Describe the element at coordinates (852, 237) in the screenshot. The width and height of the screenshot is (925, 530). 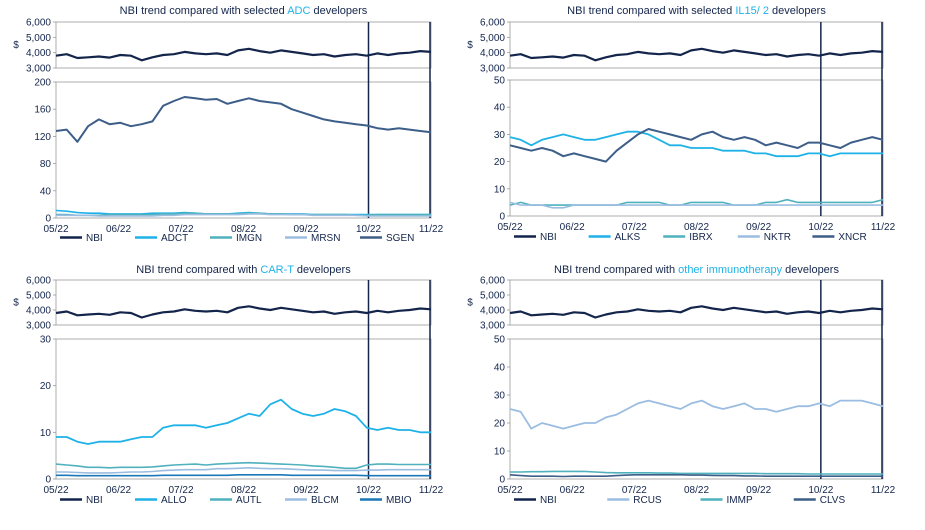
I see `legend-label-xncr: XNCR` at that location.